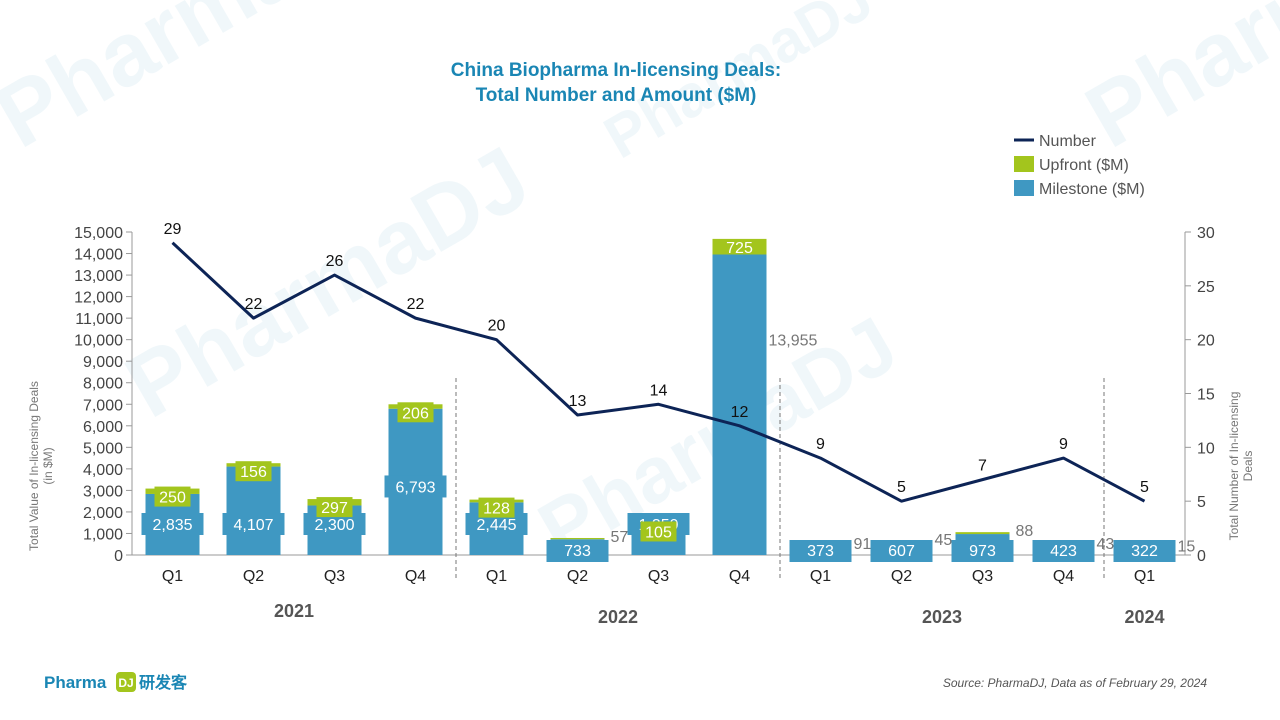 The height and width of the screenshot is (720, 1280). I want to click on left-tick-label: 10,000, so click(98, 341).